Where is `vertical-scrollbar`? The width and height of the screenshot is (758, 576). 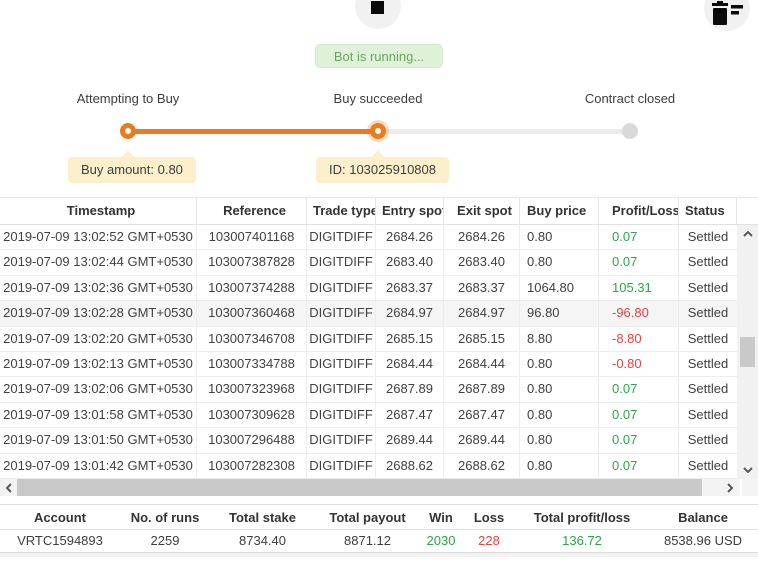 vertical-scrollbar is located at coordinates (747, 352).